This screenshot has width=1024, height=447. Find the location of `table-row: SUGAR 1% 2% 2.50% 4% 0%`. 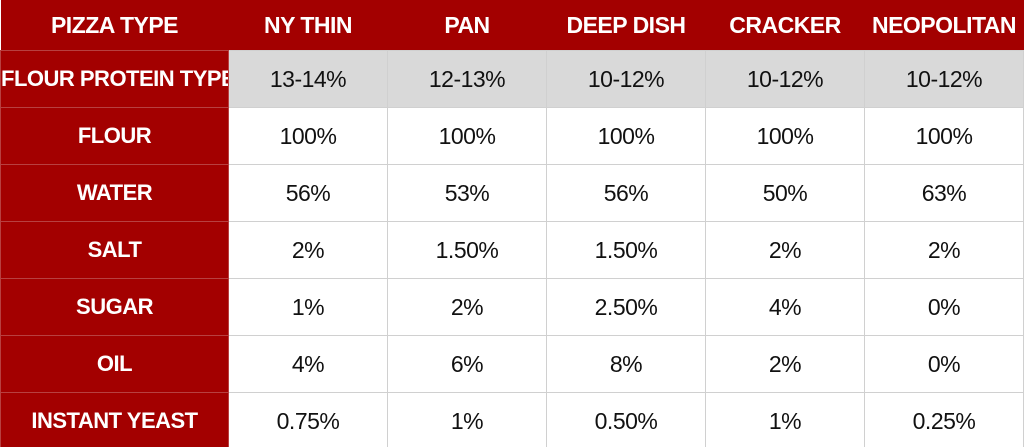

table-row: SUGAR 1% 2% 2.50% 4% 0% is located at coordinates (512, 307).